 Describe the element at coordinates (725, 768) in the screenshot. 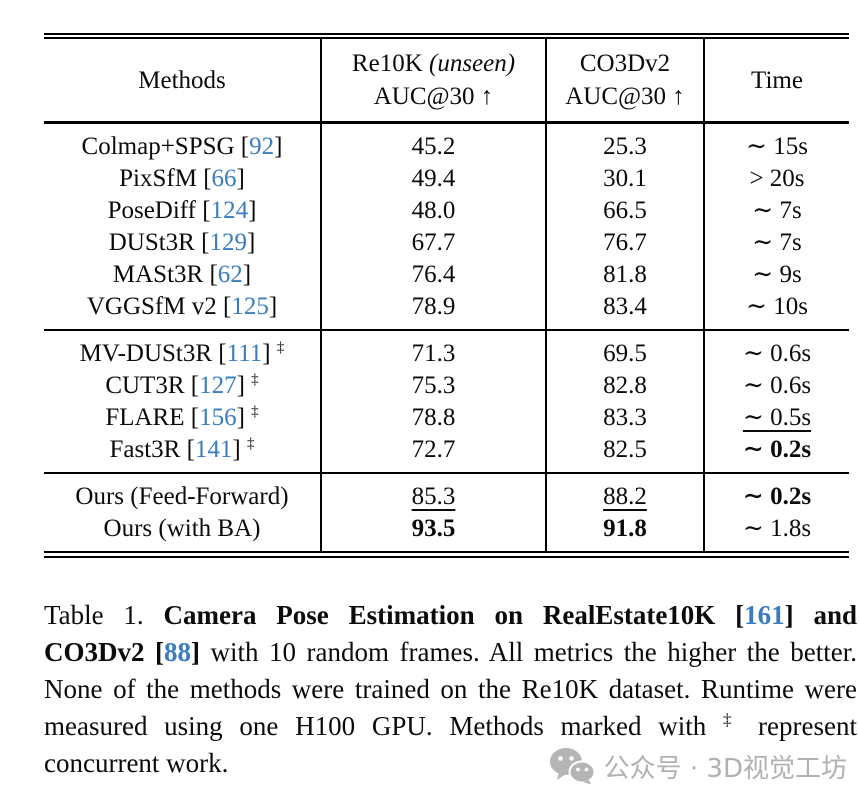

I see `watermark-text: 公众号 · 3D视觉工坊` at that location.